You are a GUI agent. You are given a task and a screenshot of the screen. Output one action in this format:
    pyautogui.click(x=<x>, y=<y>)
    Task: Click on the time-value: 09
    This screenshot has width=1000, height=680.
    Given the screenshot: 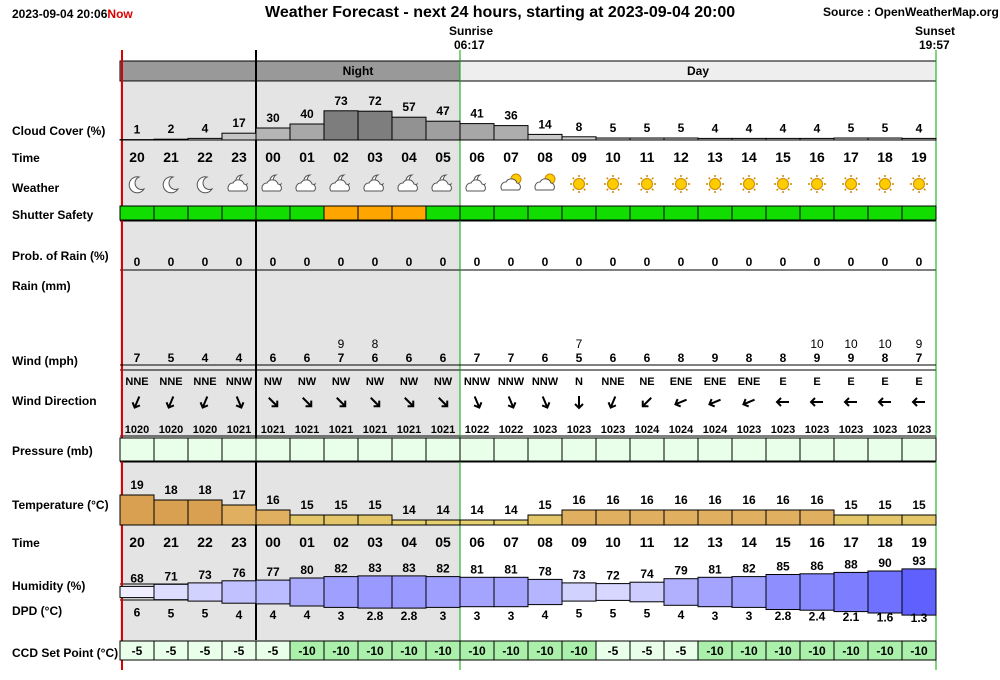 What is the action you would take?
    pyautogui.click(x=579, y=542)
    